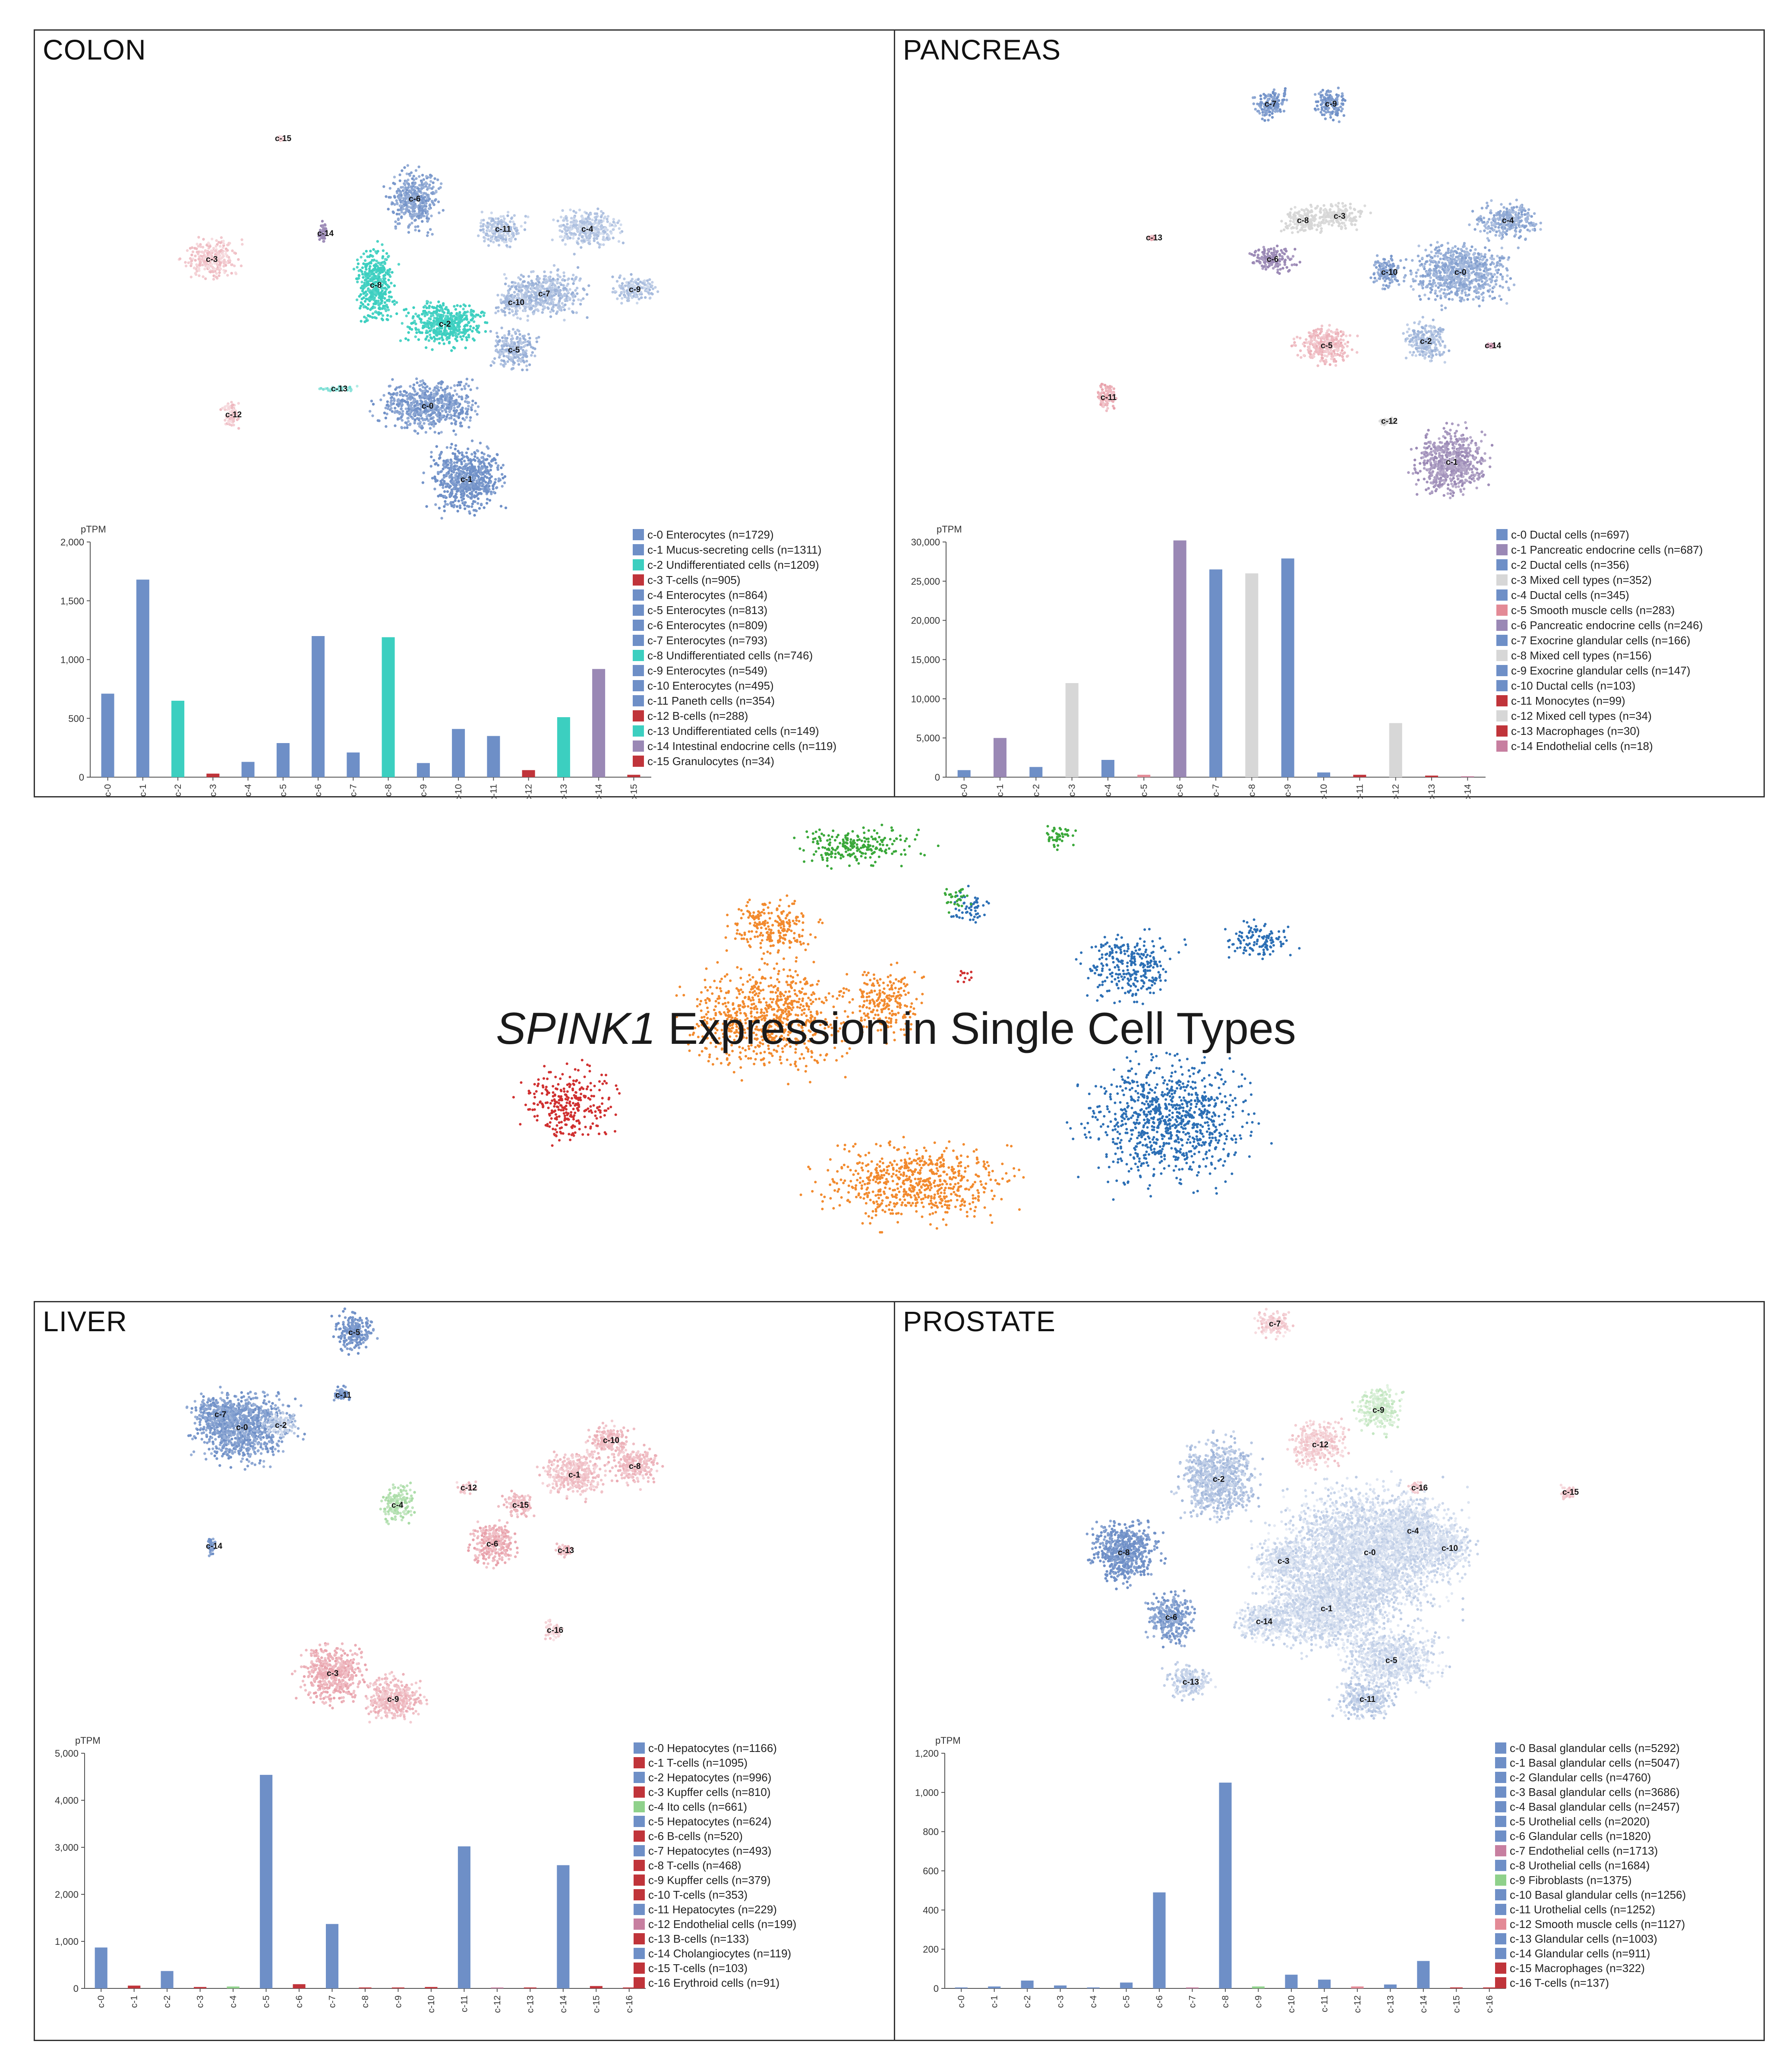 This screenshot has width=1792, height=2054. What do you see at coordinates (707, 625) in the screenshot?
I see `legend-label: c-6 Enterocytes (n=809)` at bounding box center [707, 625].